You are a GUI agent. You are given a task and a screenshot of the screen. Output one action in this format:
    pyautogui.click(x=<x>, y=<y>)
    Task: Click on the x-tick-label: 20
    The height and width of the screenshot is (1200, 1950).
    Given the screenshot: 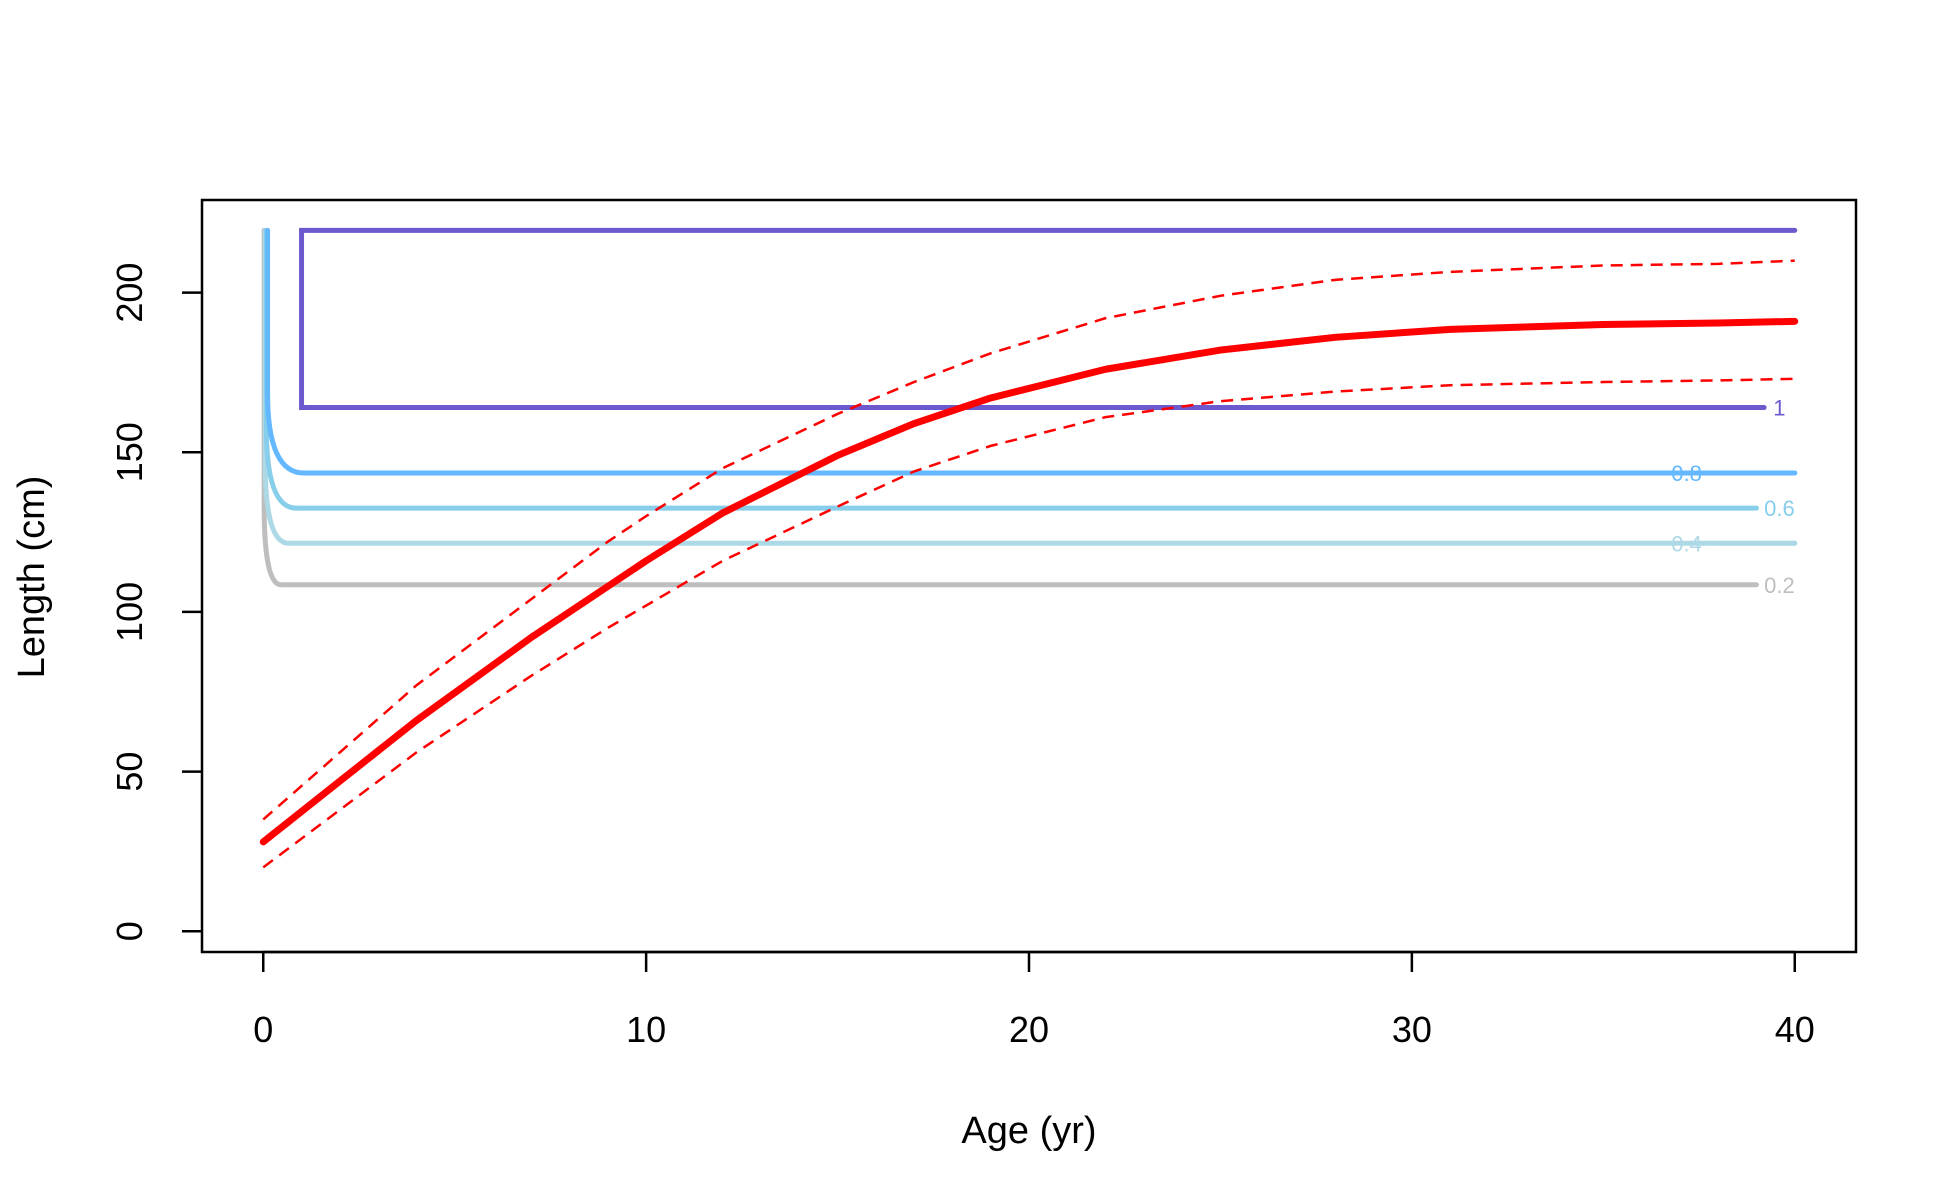 What is the action you would take?
    pyautogui.click(x=1029, y=1029)
    